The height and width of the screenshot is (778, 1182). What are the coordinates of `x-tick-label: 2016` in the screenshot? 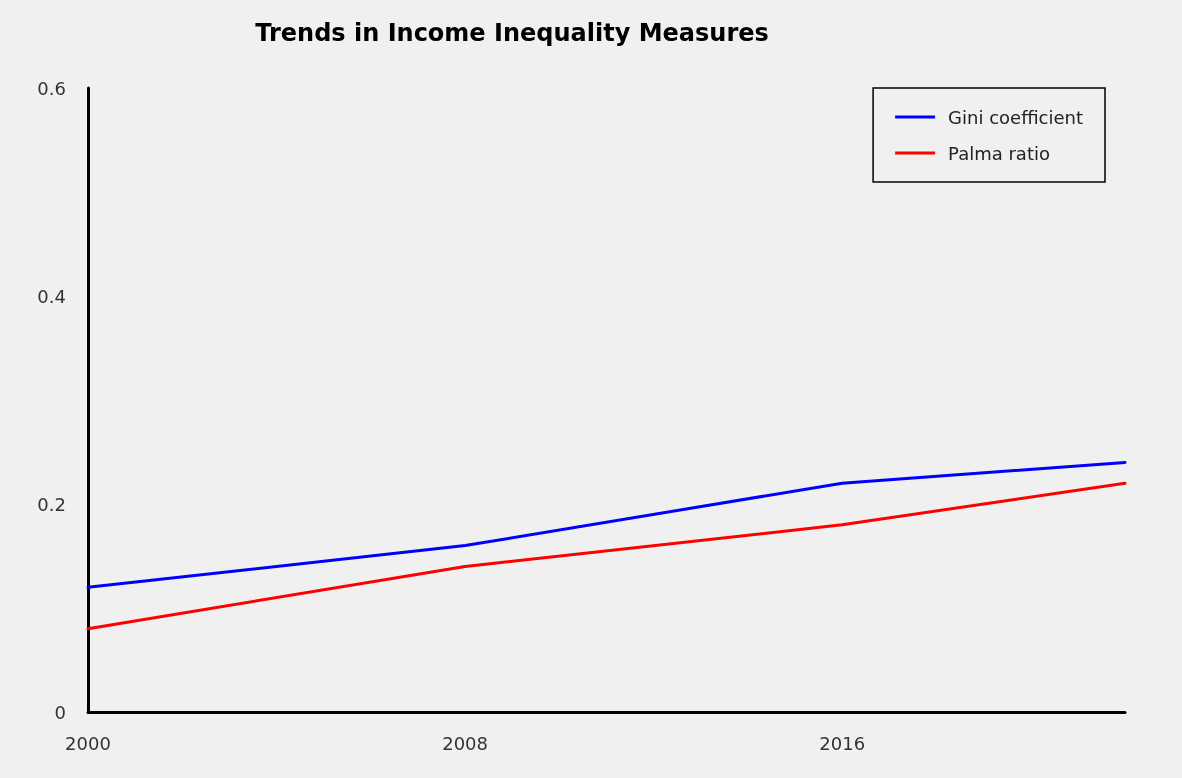 It's located at (842, 743).